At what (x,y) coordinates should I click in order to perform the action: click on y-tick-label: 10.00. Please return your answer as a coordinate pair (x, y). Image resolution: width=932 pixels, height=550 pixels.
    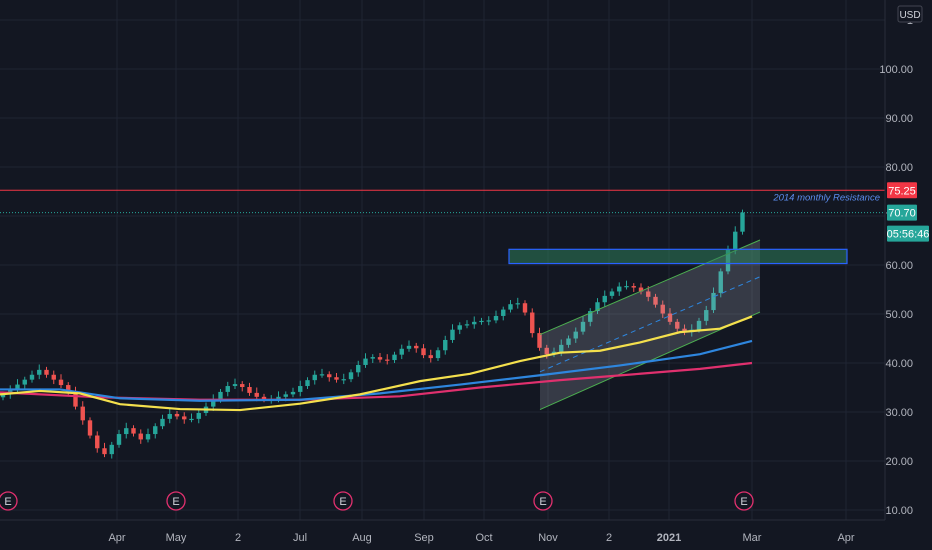
    Looking at the image, I should click on (899, 511).